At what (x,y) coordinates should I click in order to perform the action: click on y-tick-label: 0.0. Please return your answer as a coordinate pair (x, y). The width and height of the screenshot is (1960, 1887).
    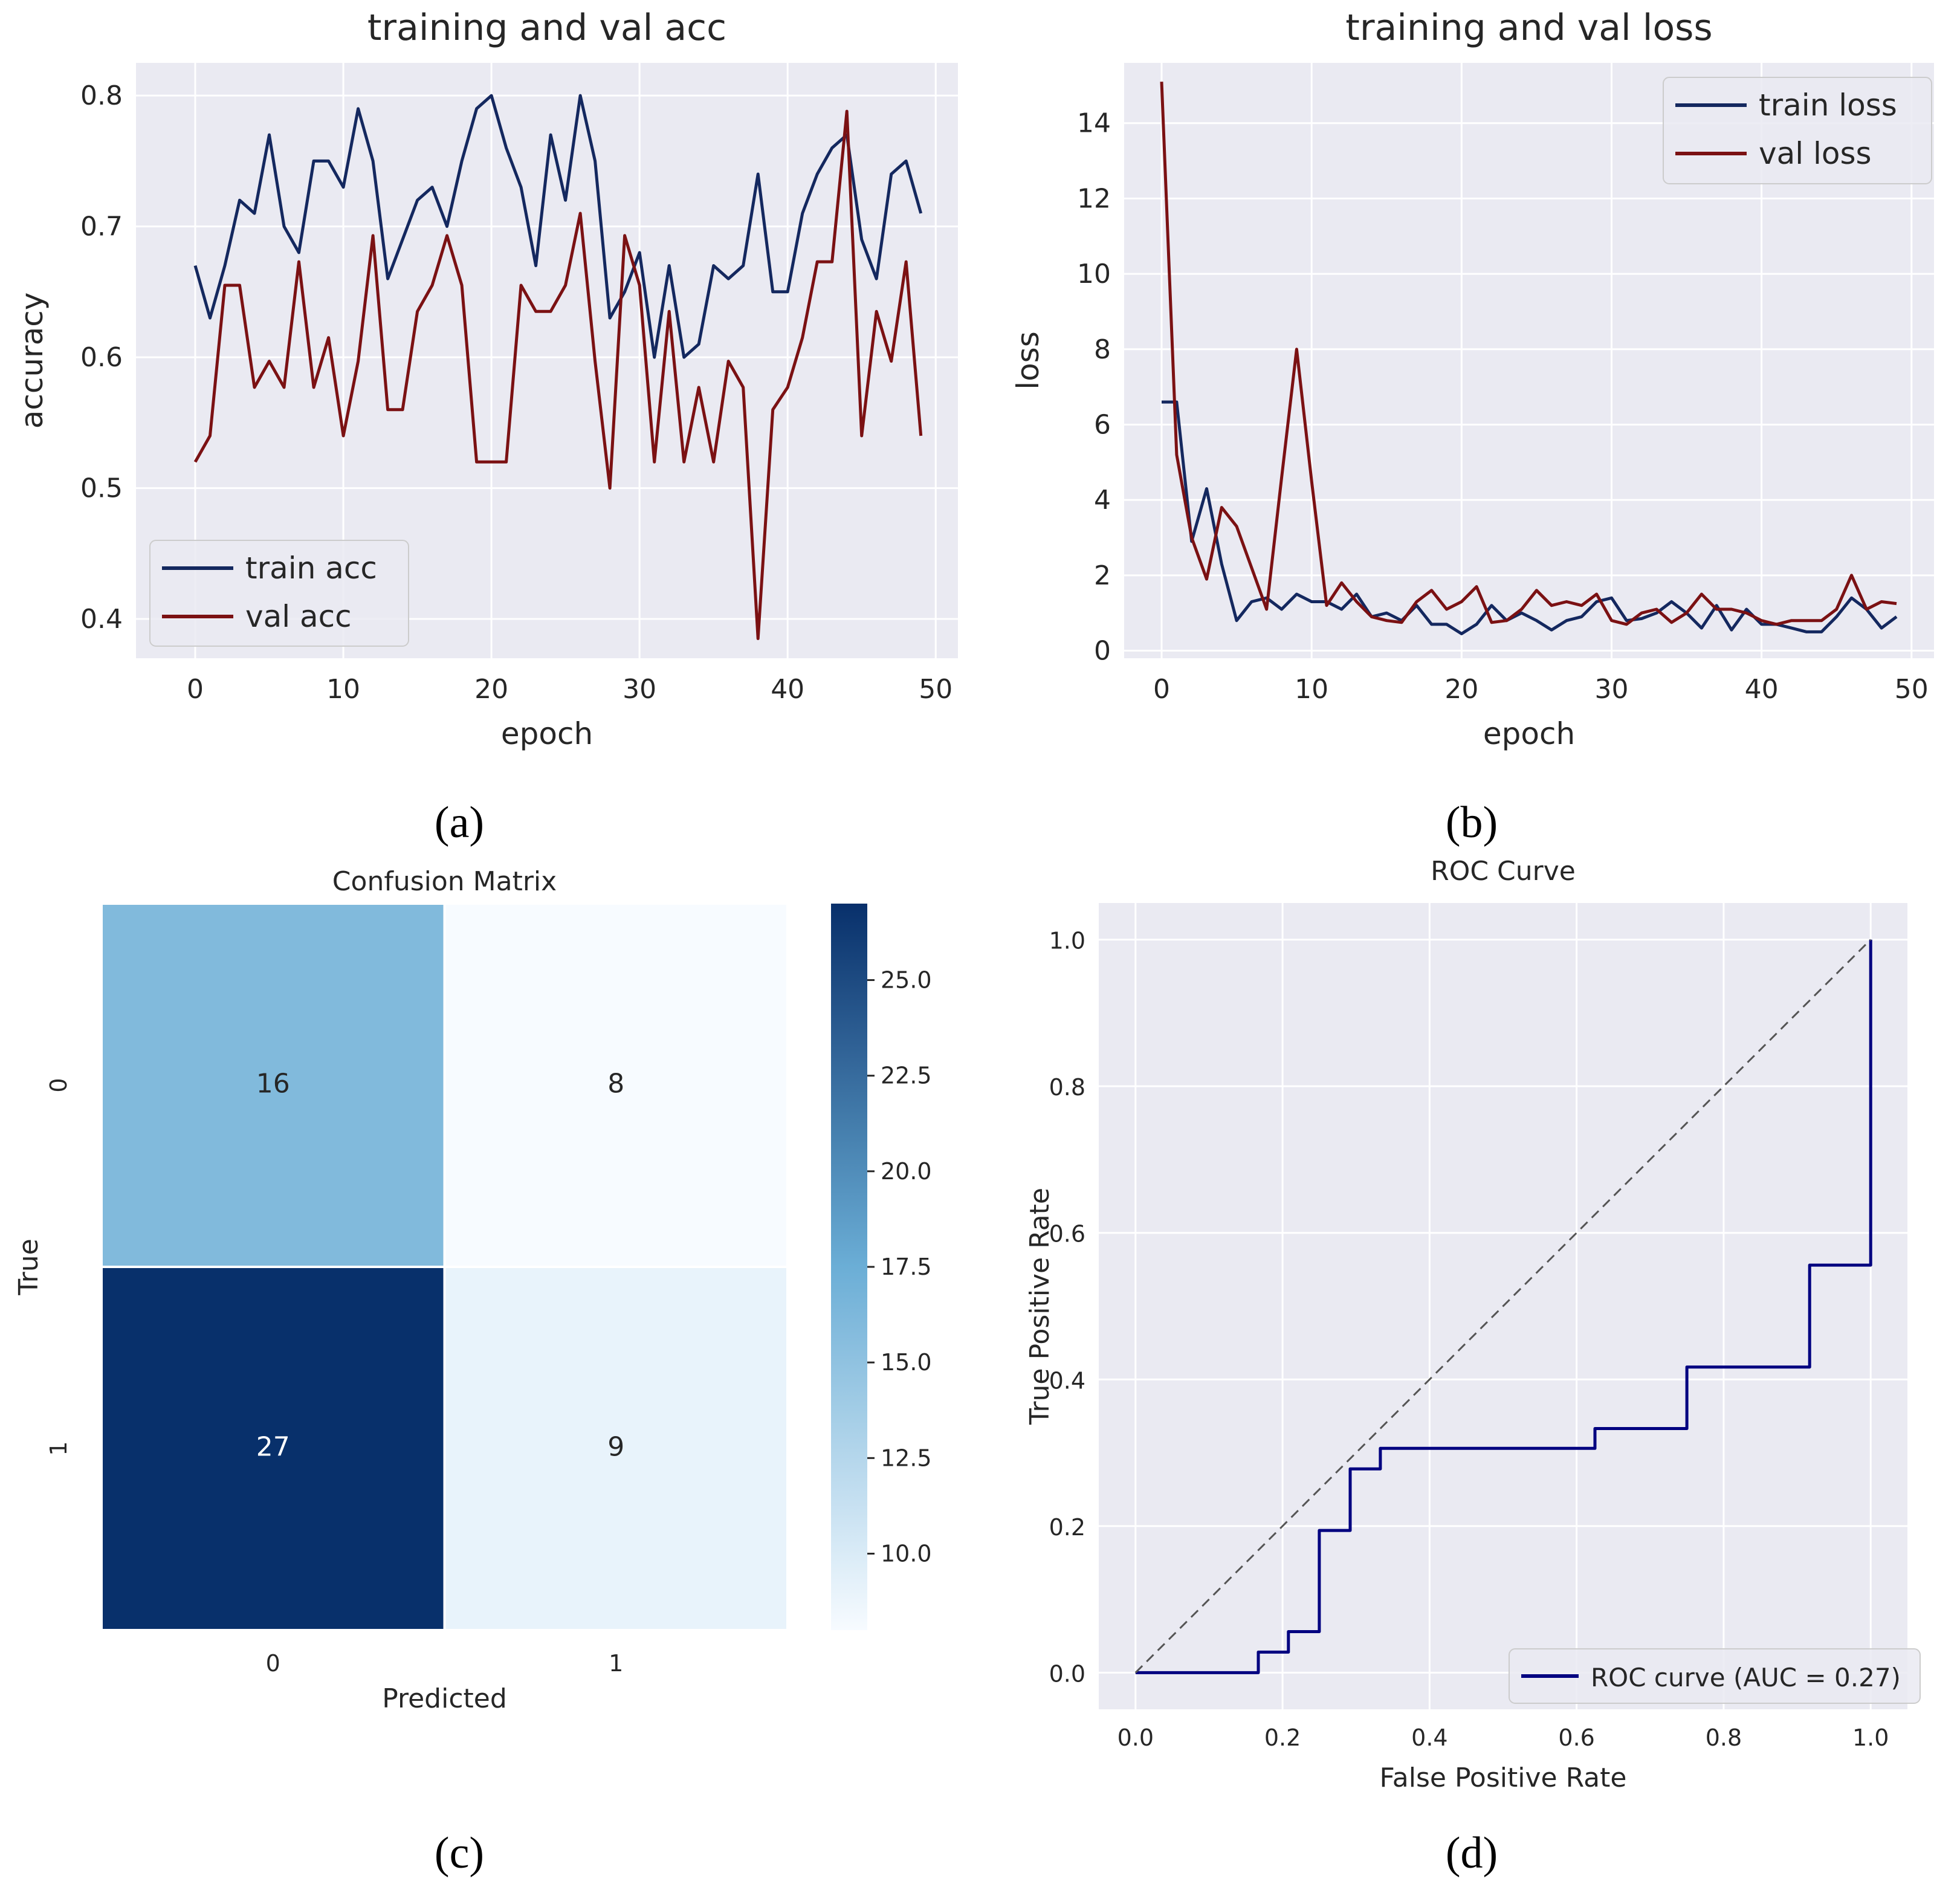
    Looking at the image, I should click on (1067, 1673).